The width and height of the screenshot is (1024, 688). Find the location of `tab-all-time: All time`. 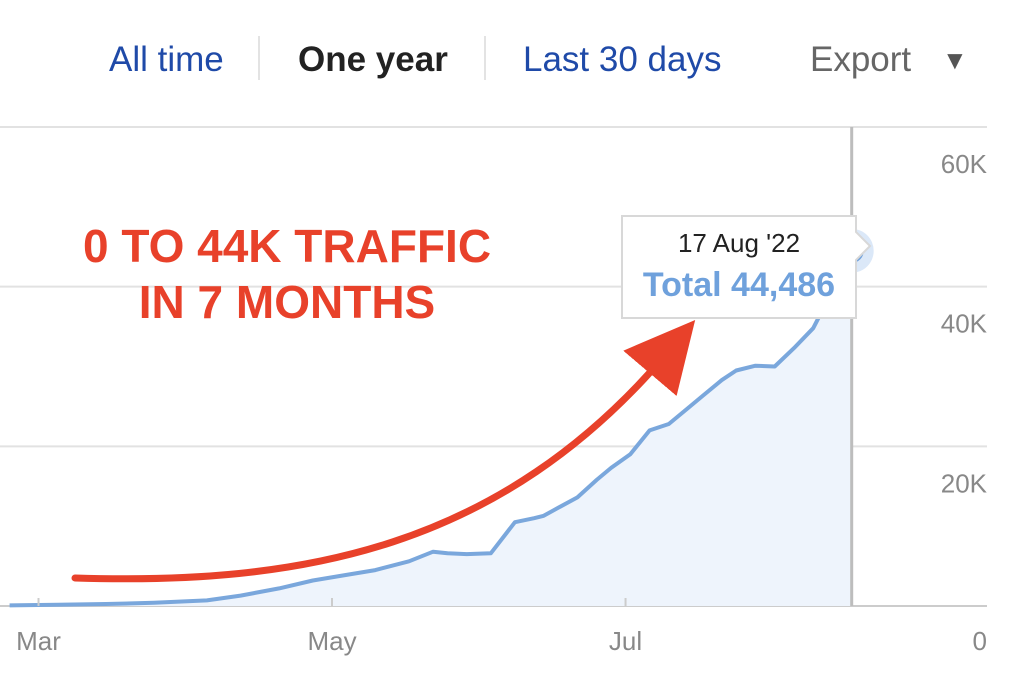

tab-all-time: All time is located at coordinates (166, 59).